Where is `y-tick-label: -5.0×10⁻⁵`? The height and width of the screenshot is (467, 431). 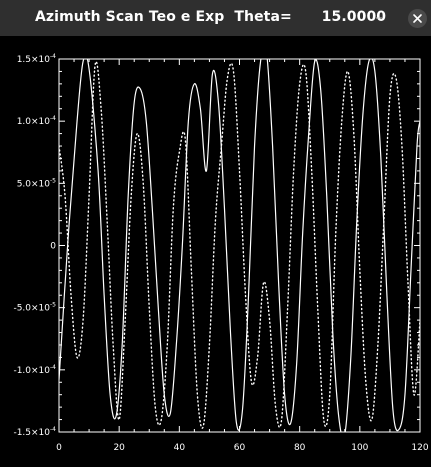 y-tick-label: -5.0×10⁻⁵ is located at coordinates (34, 308).